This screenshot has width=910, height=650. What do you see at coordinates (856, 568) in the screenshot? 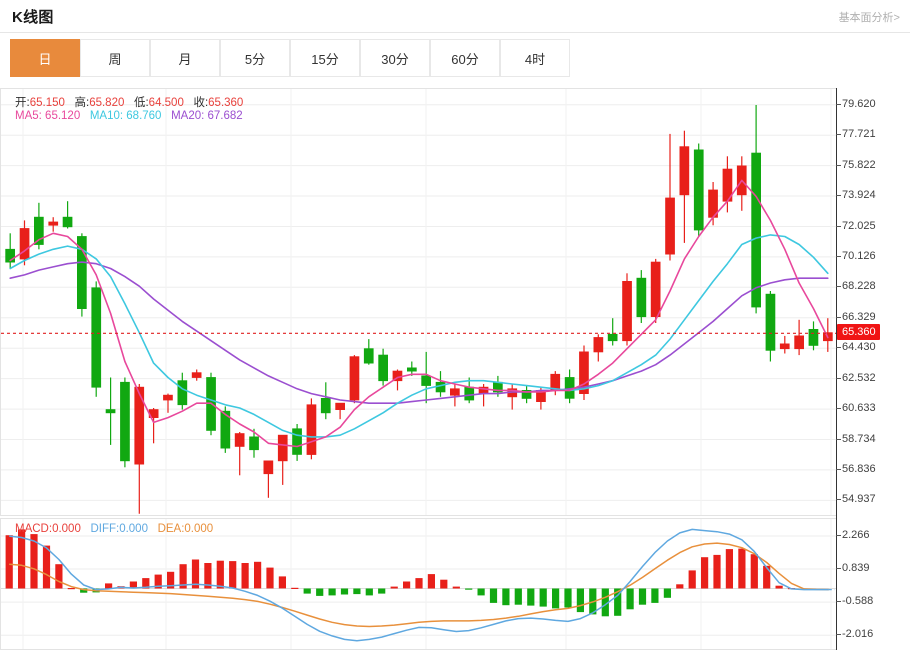
I see `macd-tick-label: 0.839` at bounding box center [856, 568].